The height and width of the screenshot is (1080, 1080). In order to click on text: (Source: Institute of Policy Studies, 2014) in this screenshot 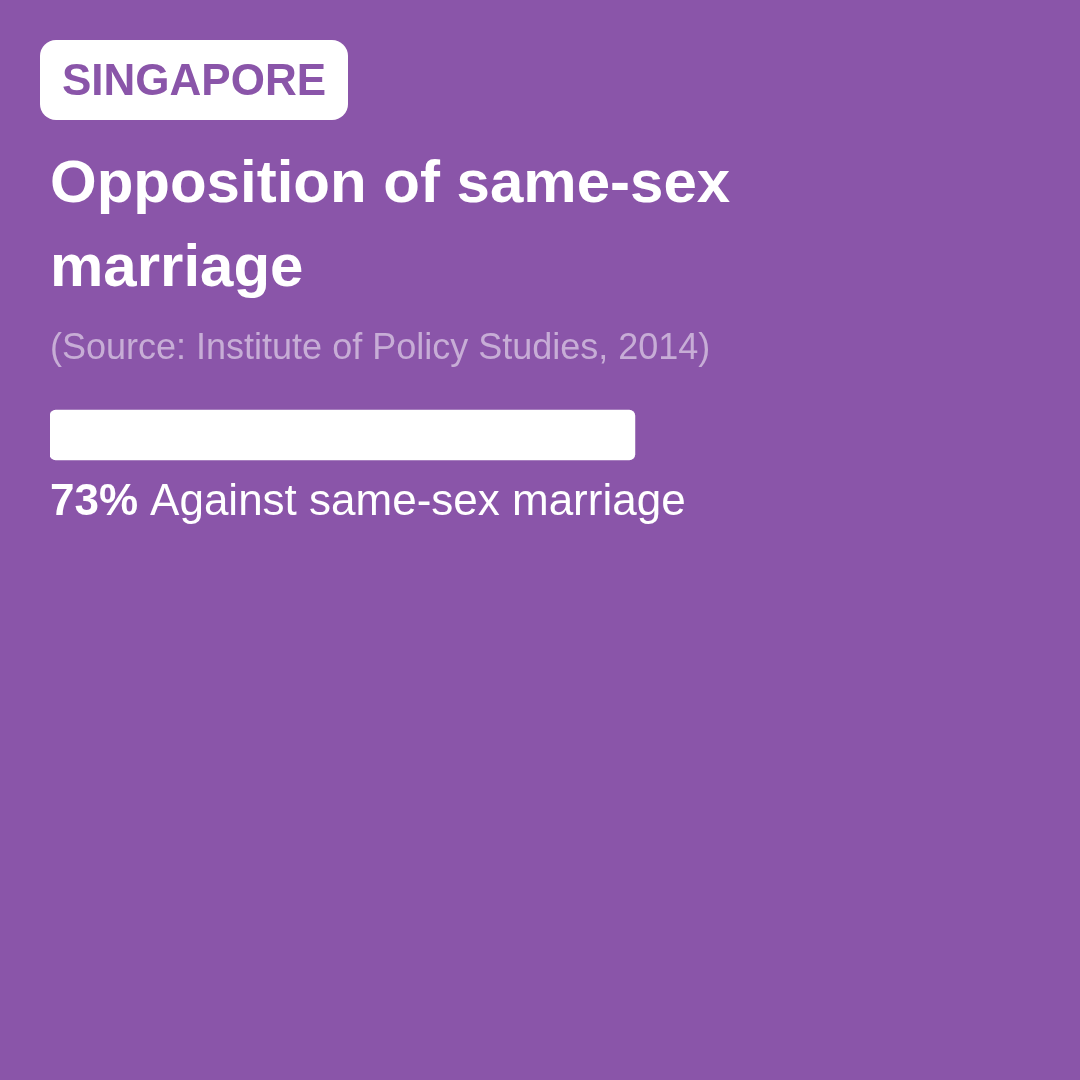, I will do `click(380, 347)`.